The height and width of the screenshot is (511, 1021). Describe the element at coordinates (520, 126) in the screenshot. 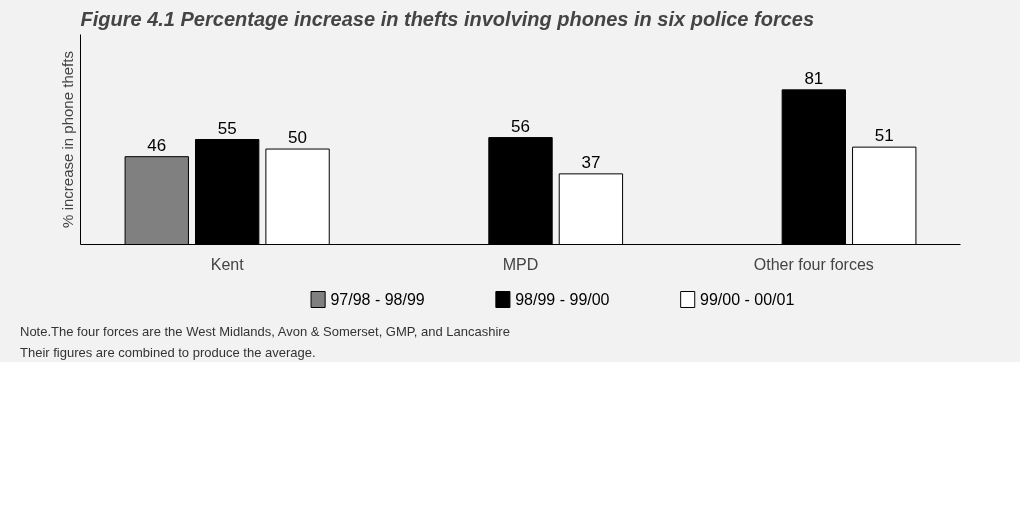

I see `data-label: 56` at that location.